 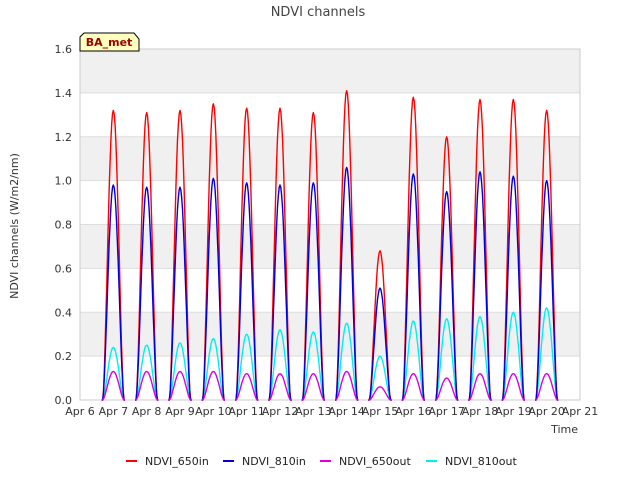 What do you see at coordinates (481, 461) in the screenshot?
I see `legend-label-ndvi-810out: NDVI_810out` at bounding box center [481, 461].